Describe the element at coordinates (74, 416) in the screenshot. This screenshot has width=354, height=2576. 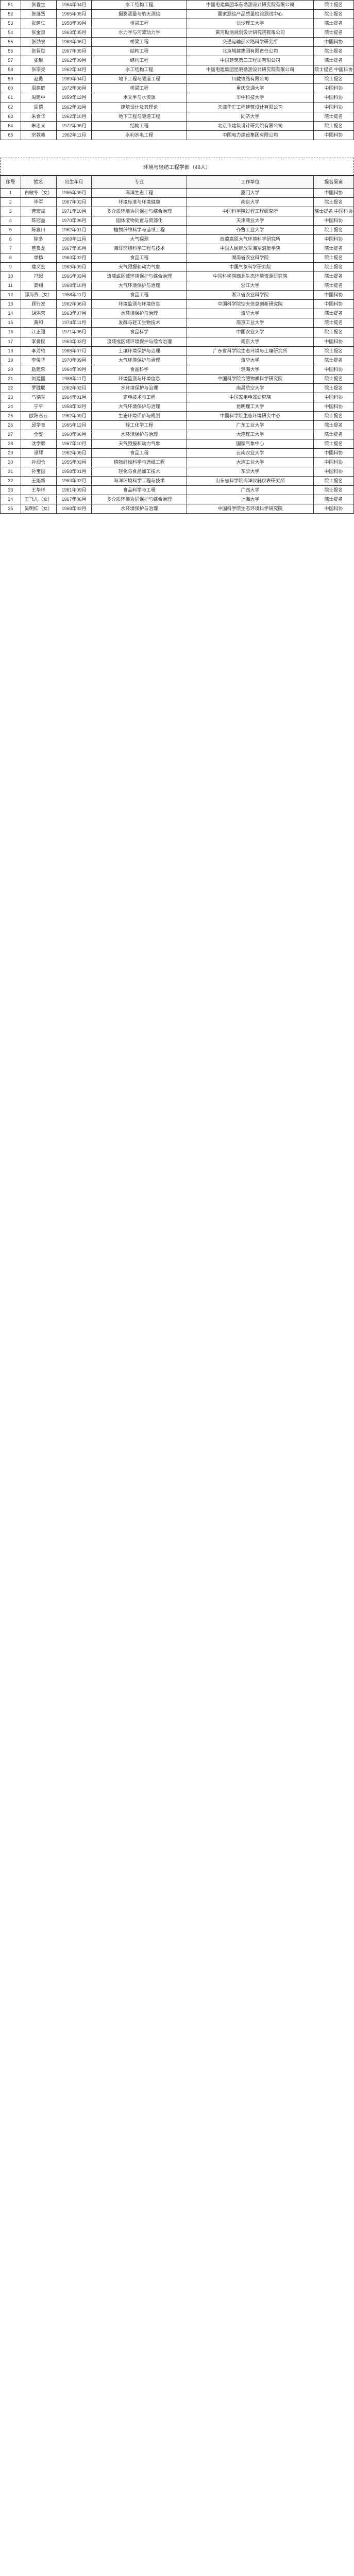
I see `cell-birth: 1962年09月` at that location.